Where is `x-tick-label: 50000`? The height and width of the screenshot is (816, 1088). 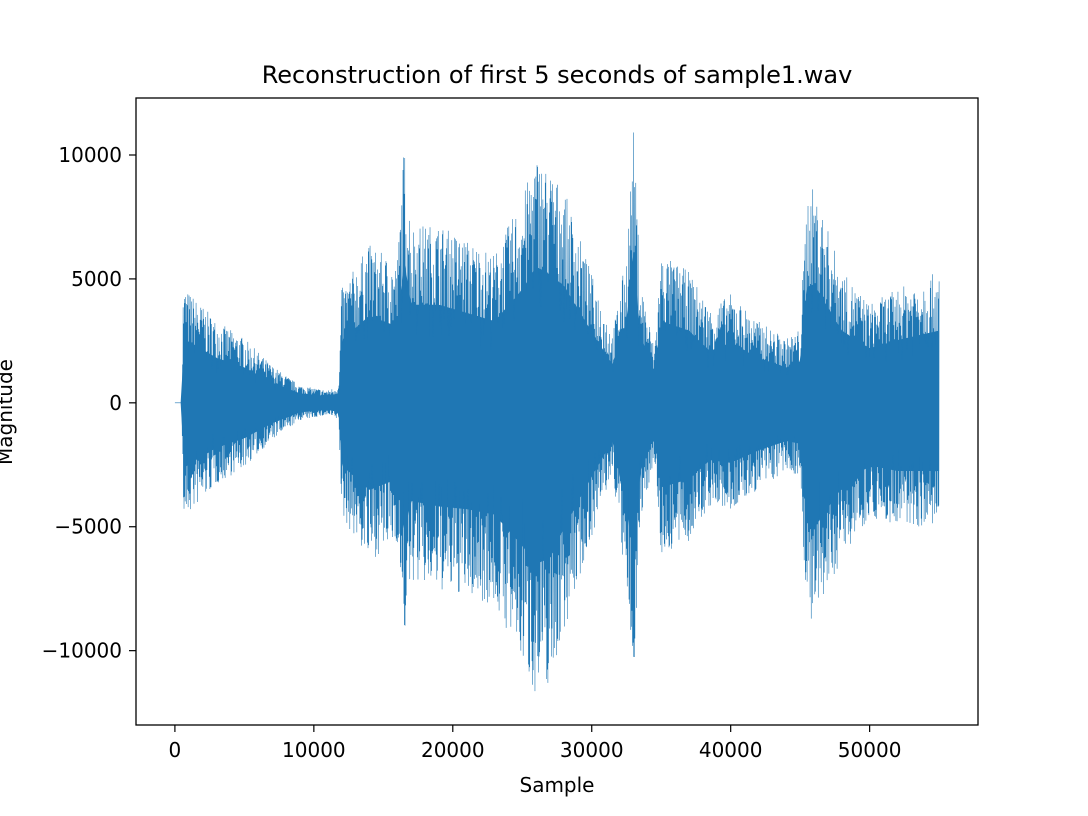 x-tick-label: 50000 is located at coordinates (870, 750).